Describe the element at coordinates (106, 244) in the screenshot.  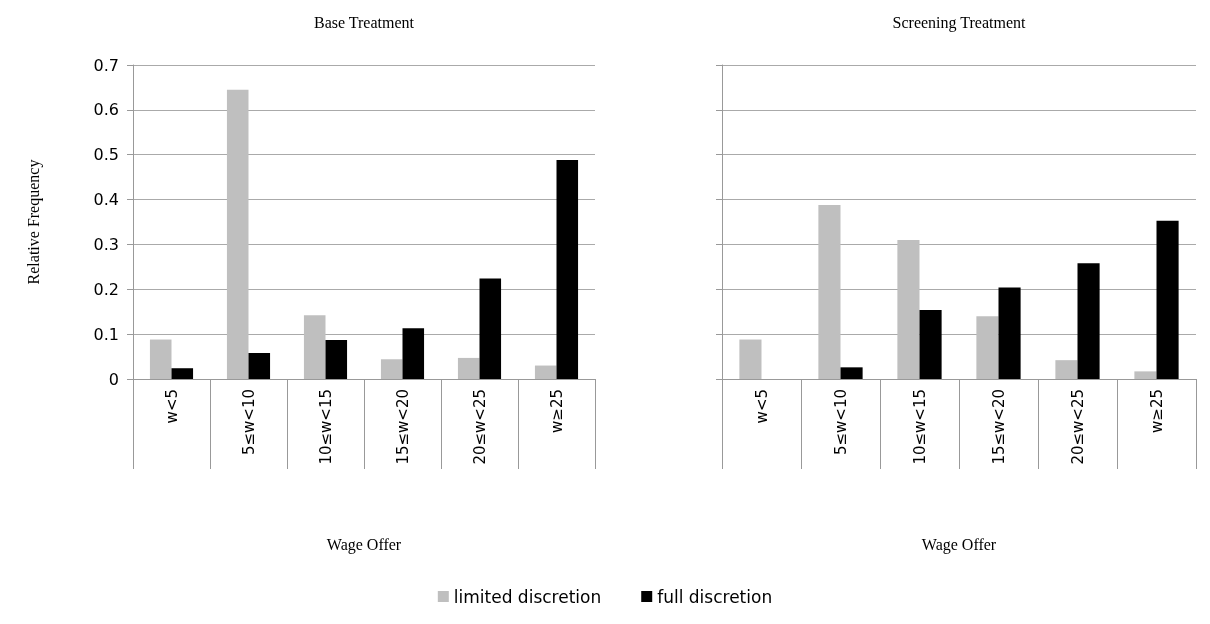
I see `y-tick-label: 0.3` at that location.